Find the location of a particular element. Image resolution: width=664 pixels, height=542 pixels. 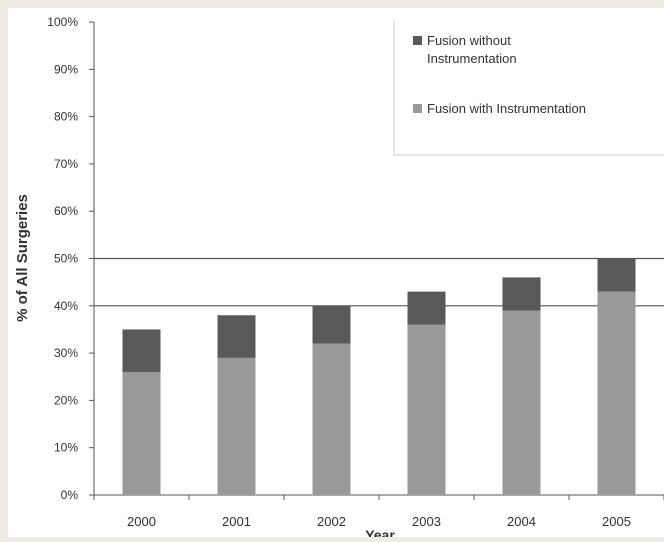

x-axis: 2000 2001 2002 2003 2004 2005 is located at coordinates (378, 511).